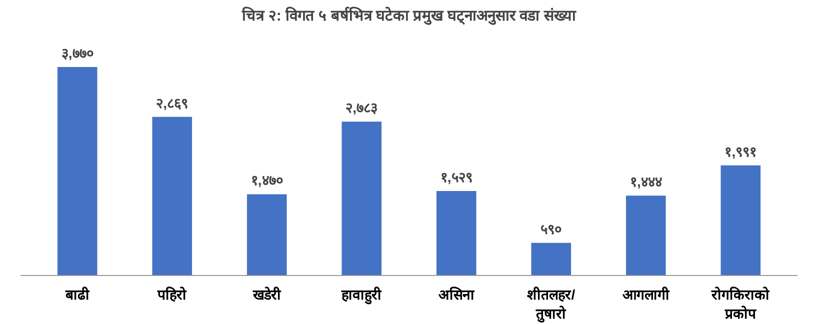 The width and height of the screenshot is (817, 324). Describe the element at coordinates (266, 180) in the screenshot. I see `data-label: १,४७०` at that location.